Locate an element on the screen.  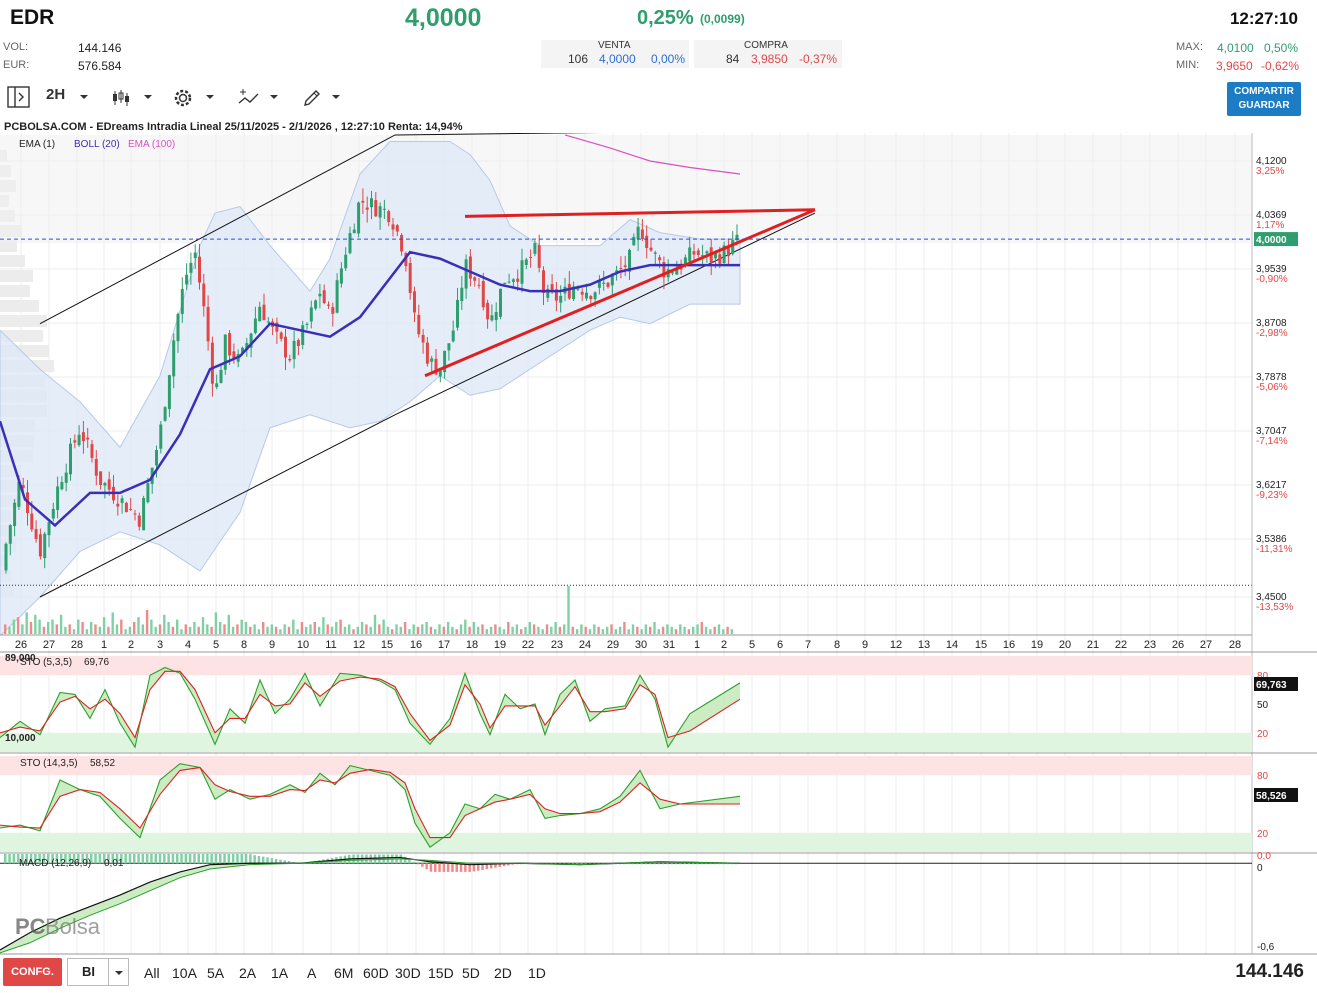
y-tick-pct: -0,90% is located at coordinates (1272, 279).